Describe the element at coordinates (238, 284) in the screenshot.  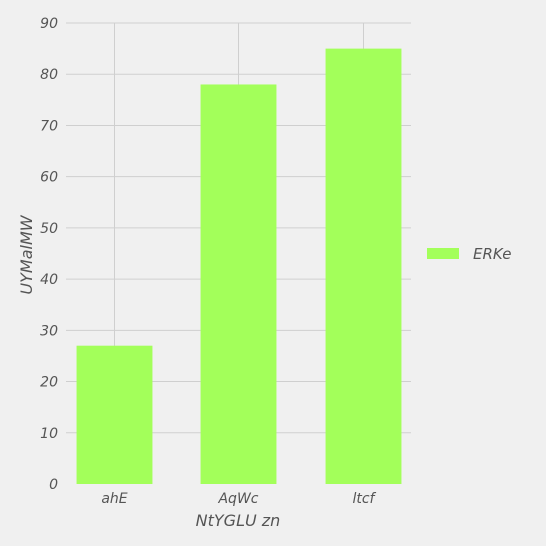
I see `bar-AqWc` at that location.